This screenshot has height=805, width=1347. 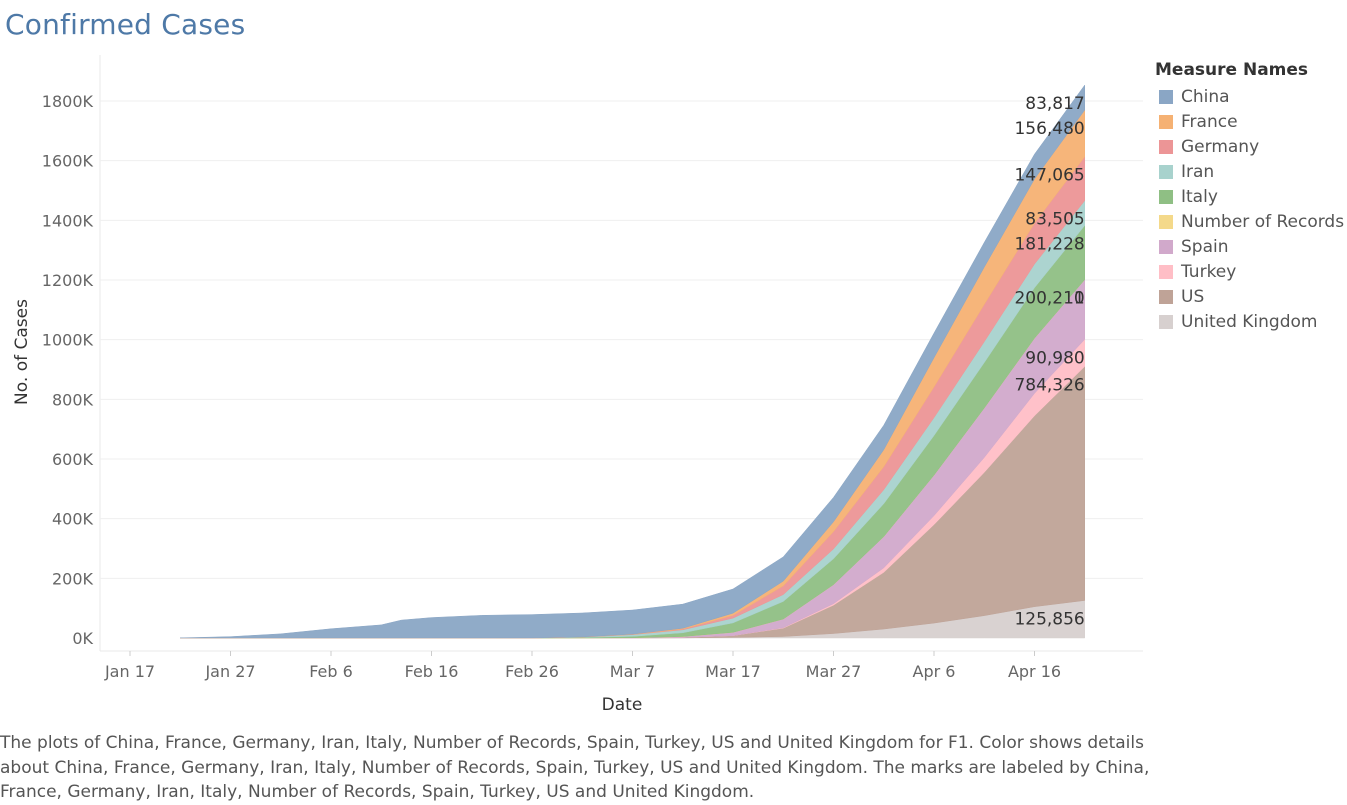 I want to click on x-tick-label: Jan 27, so click(x=229, y=671).